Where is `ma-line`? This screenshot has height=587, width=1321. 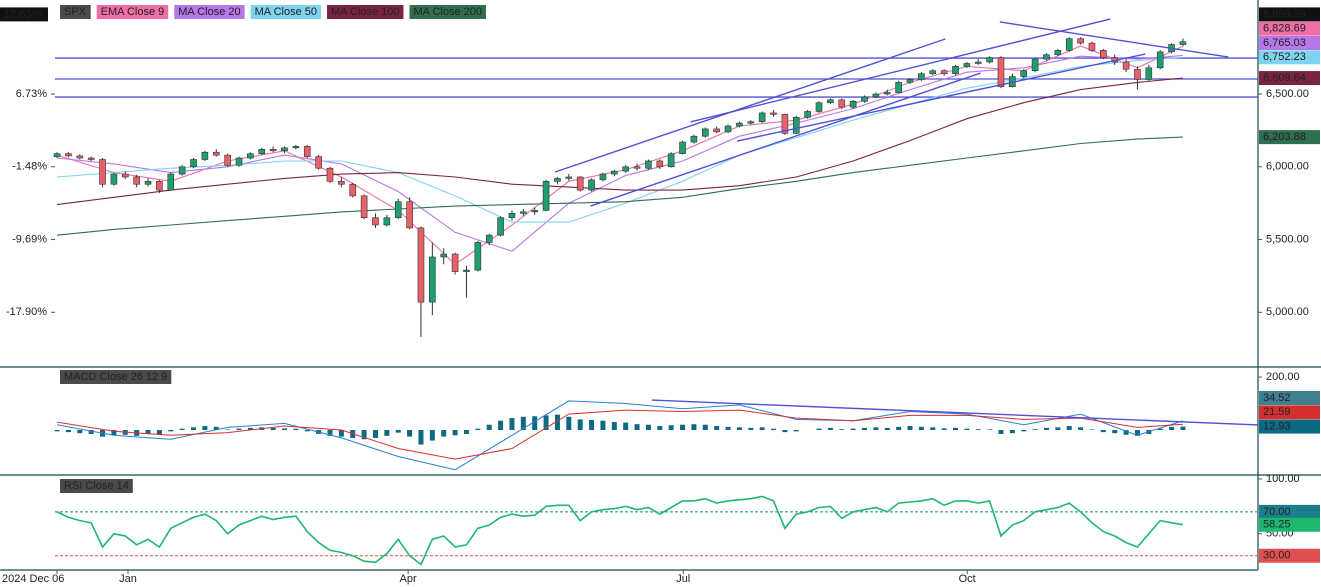 ma-line is located at coordinates (619, 186).